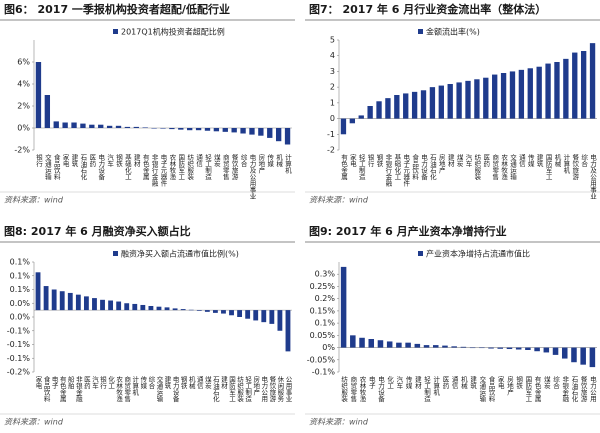 The image size is (600, 433). What do you see at coordinates (583, 389) in the screenshot?
I see `x-tick-label: 餐饮旅游` at bounding box center [583, 389].